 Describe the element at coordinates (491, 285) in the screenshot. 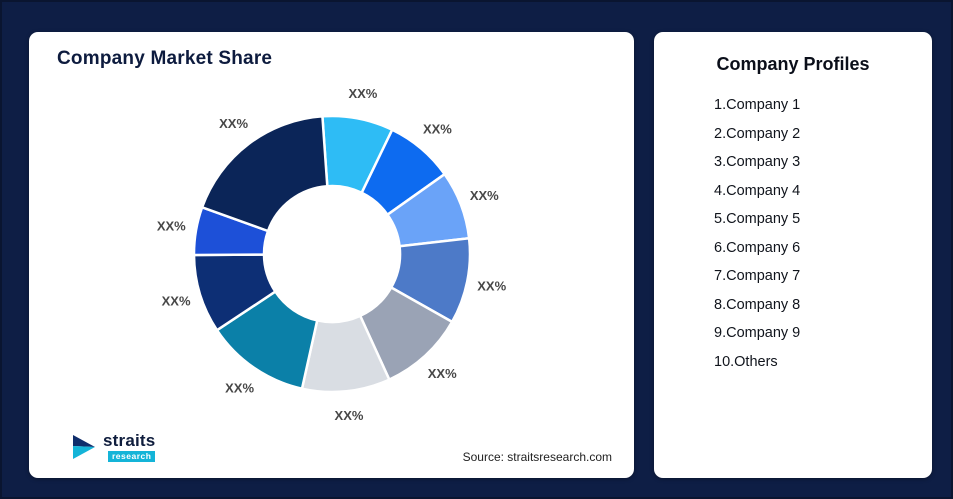

I see `segment-label-4: XX%` at that location.